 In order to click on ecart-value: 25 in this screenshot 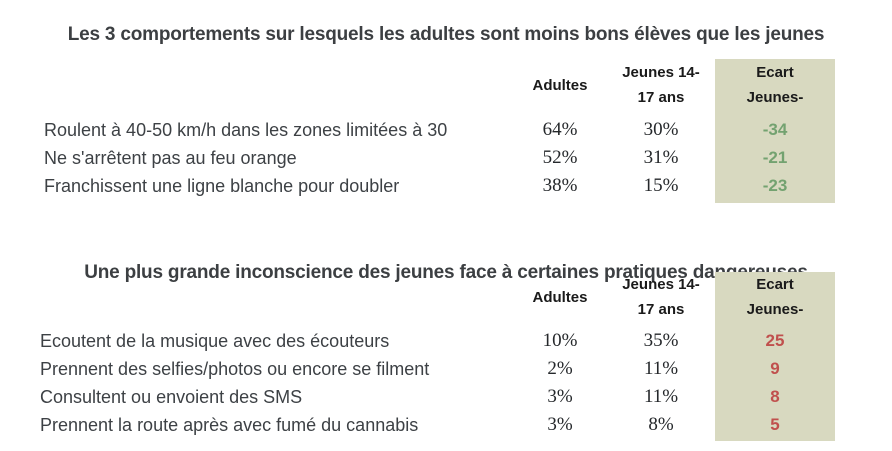, I will do `click(775, 340)`.